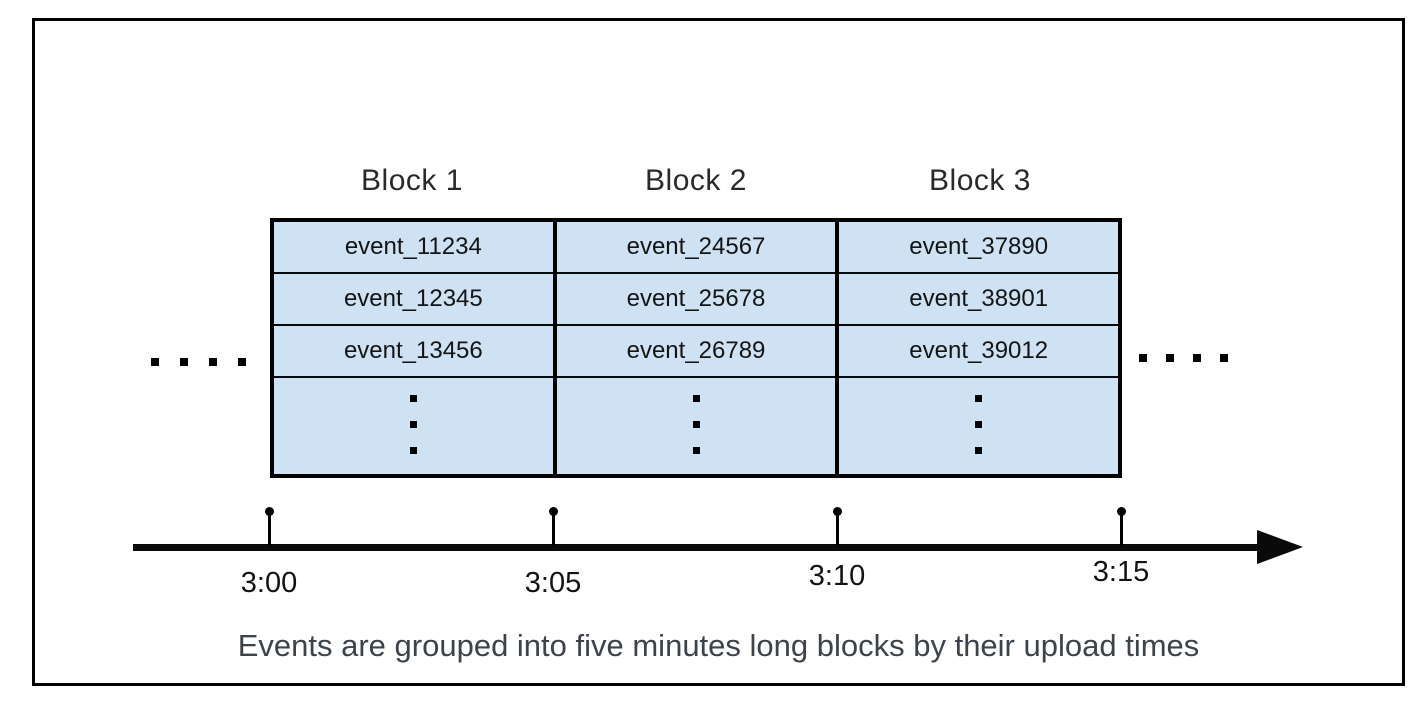  I want to click on tick-label-3-05: 3:05, so click(553, 583).